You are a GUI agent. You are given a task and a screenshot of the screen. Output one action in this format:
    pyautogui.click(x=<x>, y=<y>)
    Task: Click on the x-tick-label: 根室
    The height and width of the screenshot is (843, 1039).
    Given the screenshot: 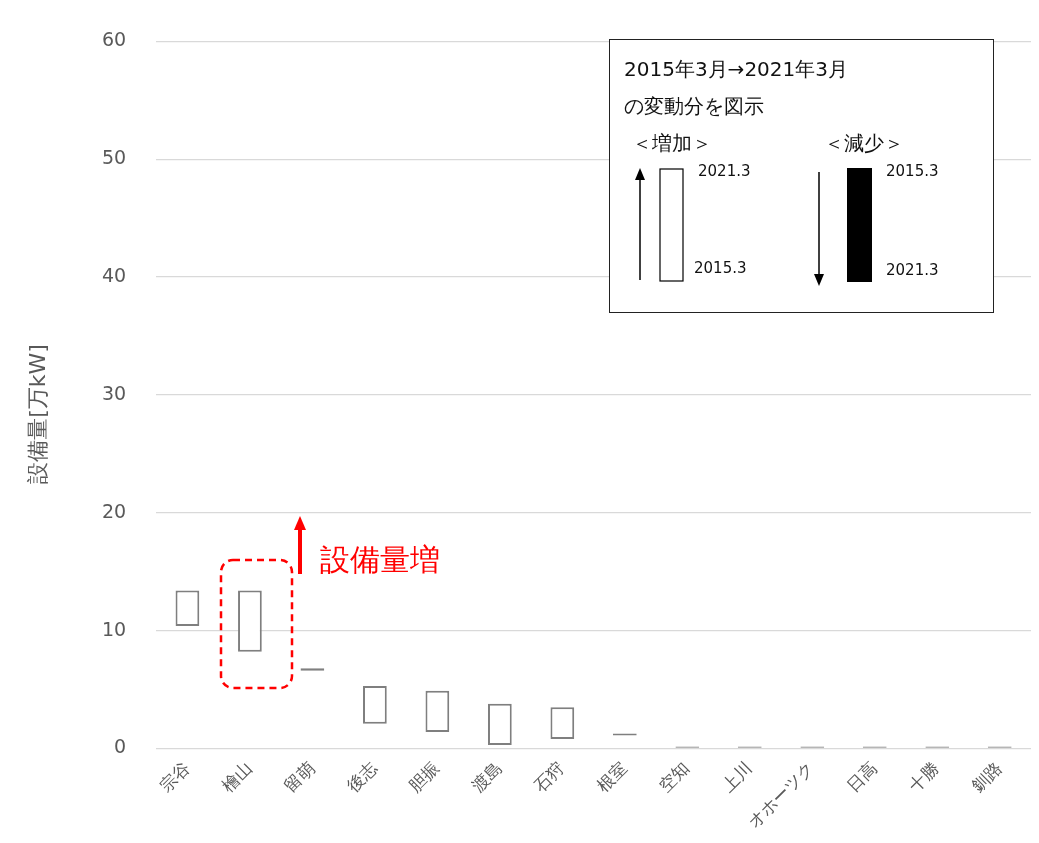 What is the action you would take?
    pyautogui.click(x=611, y=776)
    